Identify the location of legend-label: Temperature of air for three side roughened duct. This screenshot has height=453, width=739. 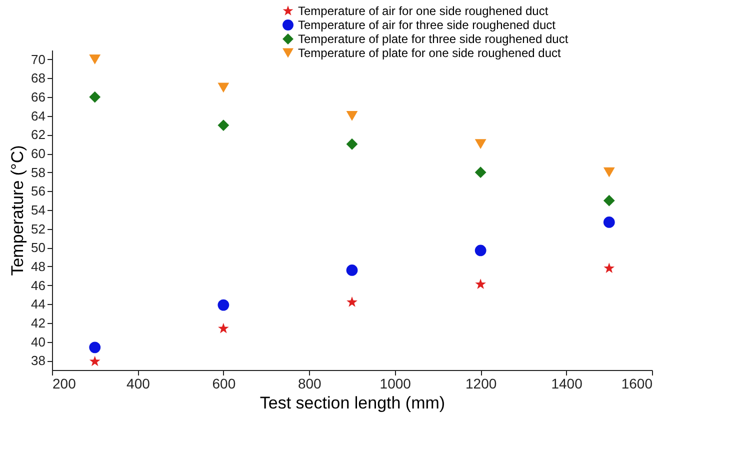
(427, 25).